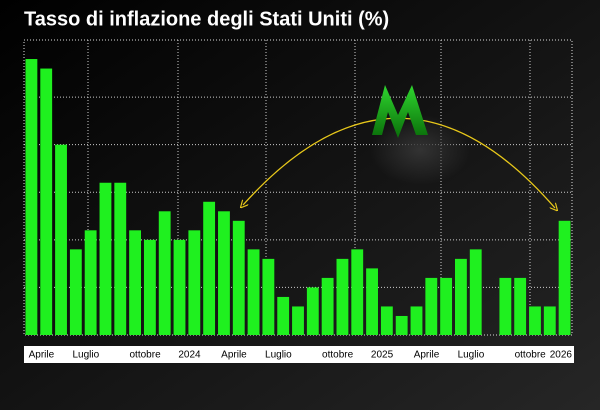  I want to click on logo-glow, so click(420, 150).